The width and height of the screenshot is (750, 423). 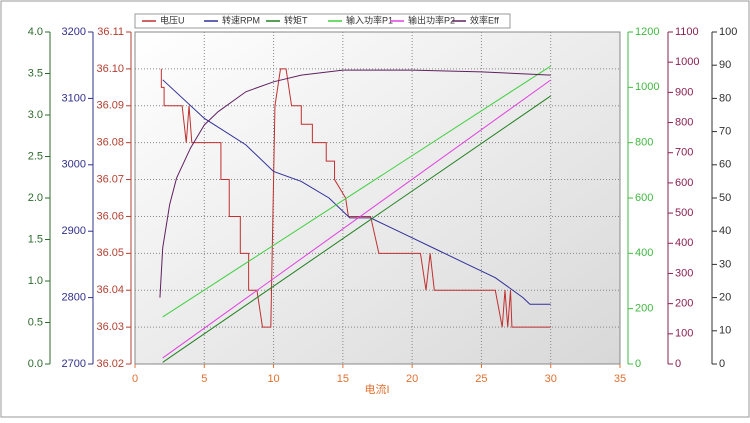 I want to click on y-tick-label: 60, so click(x=725, y=165).